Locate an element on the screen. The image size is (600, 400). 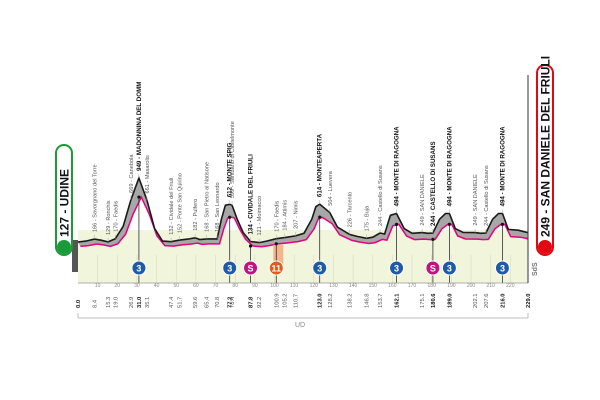
km-tick: 140 is located at coordinates (353, 286).